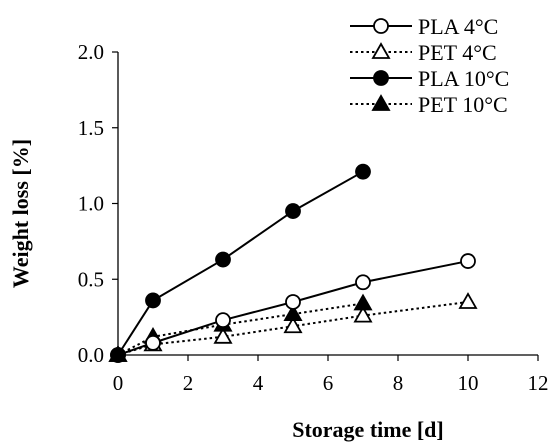 The height and width of the screenshot is (442, 552). I want to click on legend-label-pla-4-c: PLA 4°C, so click(458, 26).